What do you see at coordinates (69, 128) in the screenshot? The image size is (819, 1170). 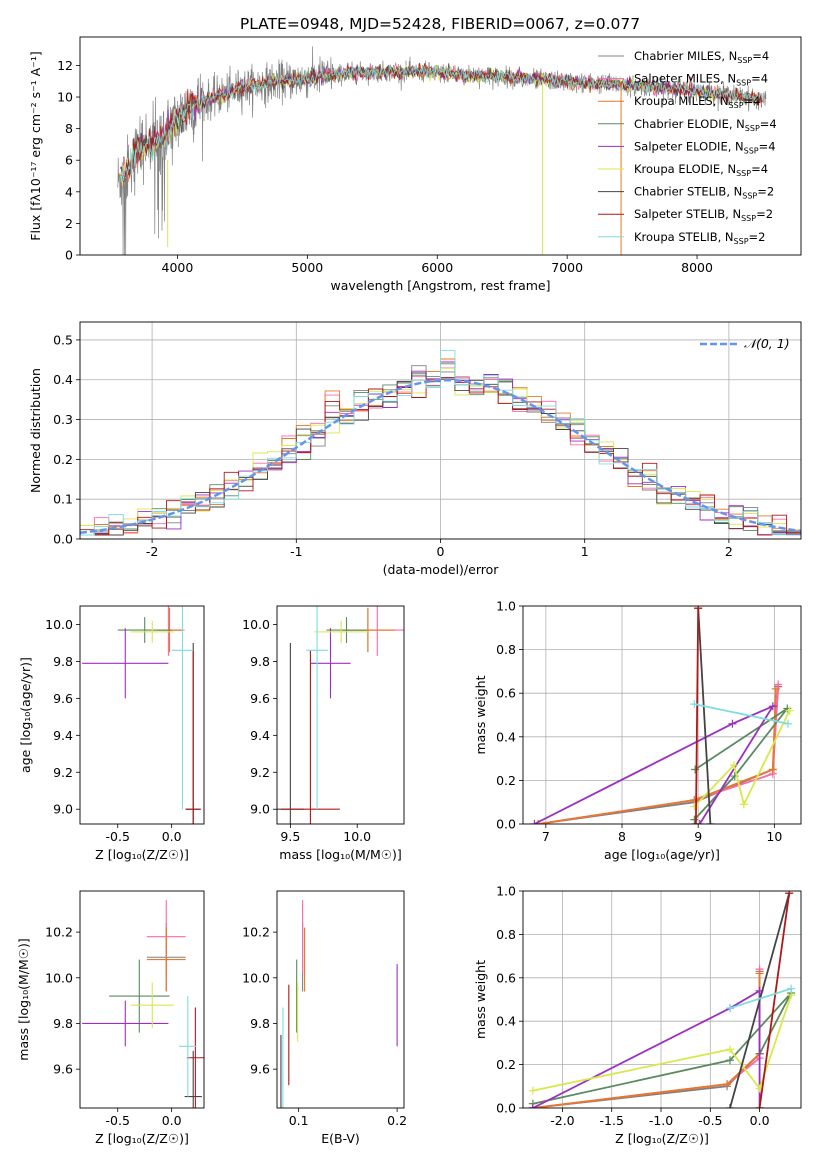 I see `y-tick-label: 8` at bounding box center [69, 128].